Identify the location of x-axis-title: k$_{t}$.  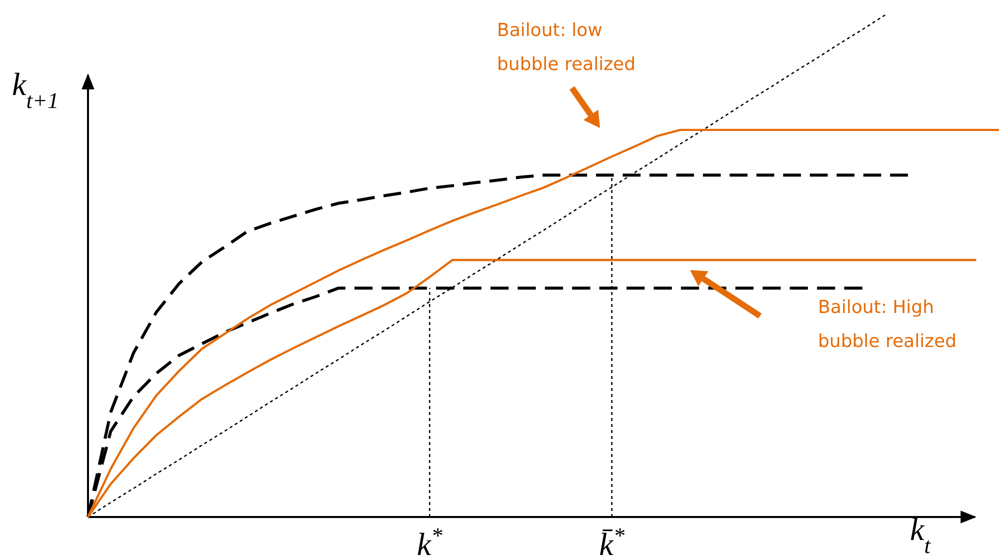
(921, 534).